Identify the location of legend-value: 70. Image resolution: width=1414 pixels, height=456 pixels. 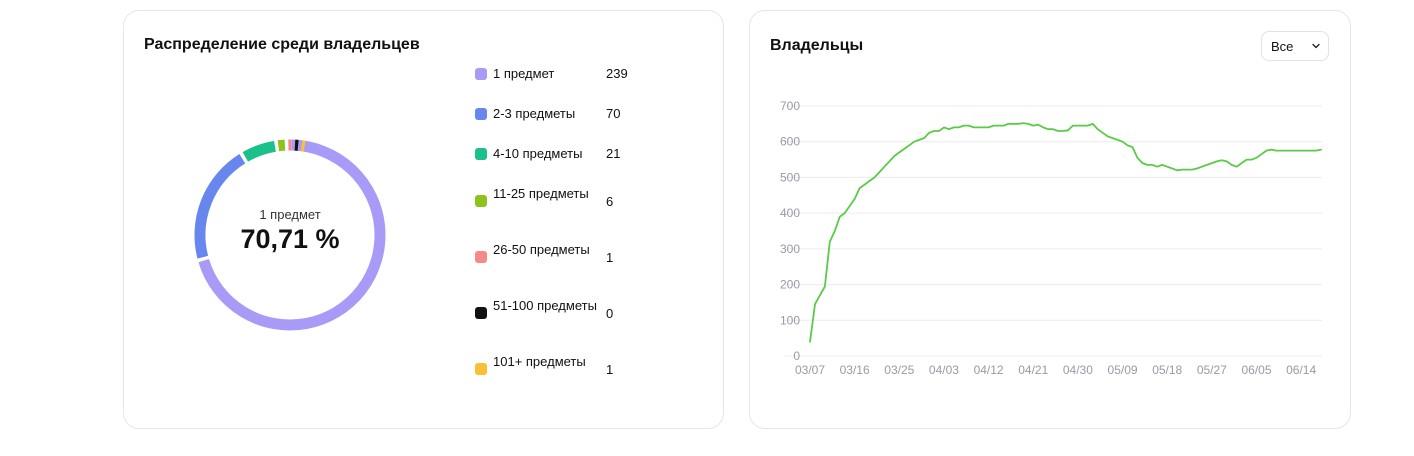
(613, 113).